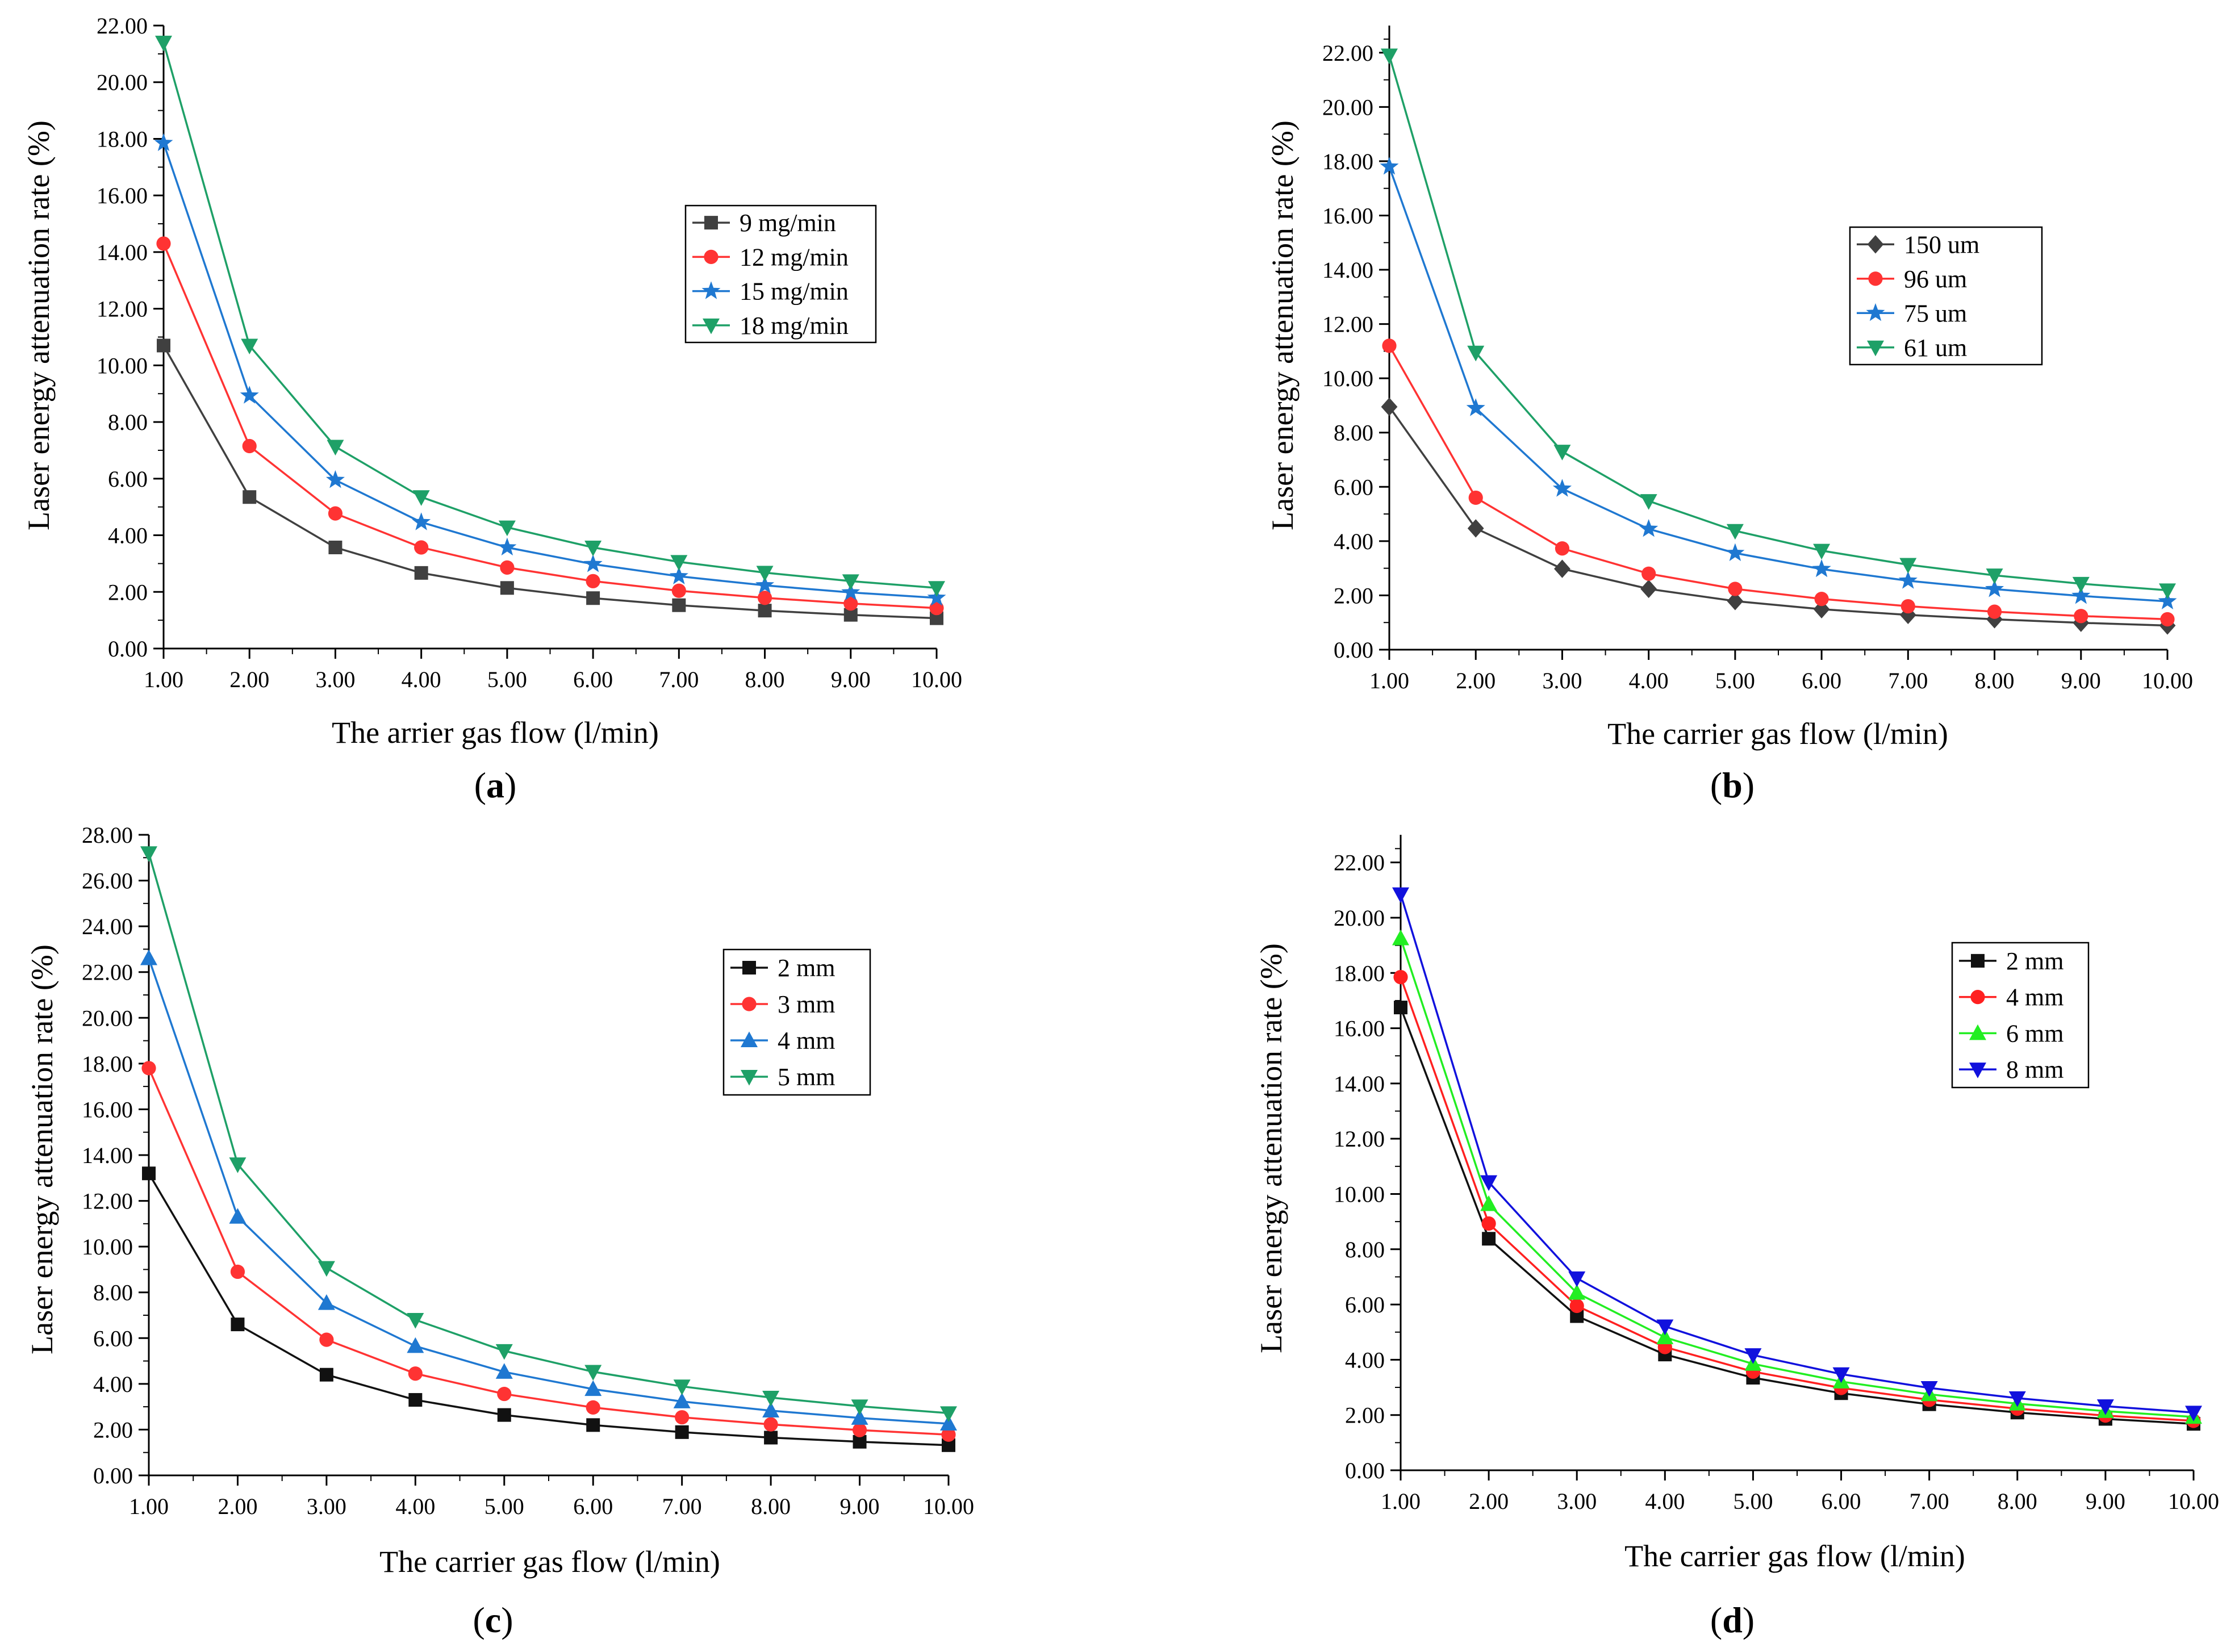  I want to click on y-tick-label: 20.00, so click(107, 1018).